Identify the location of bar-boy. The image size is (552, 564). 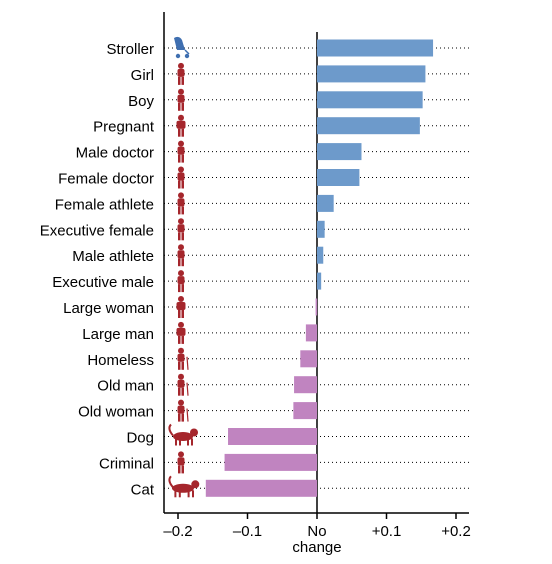
(370, 100).